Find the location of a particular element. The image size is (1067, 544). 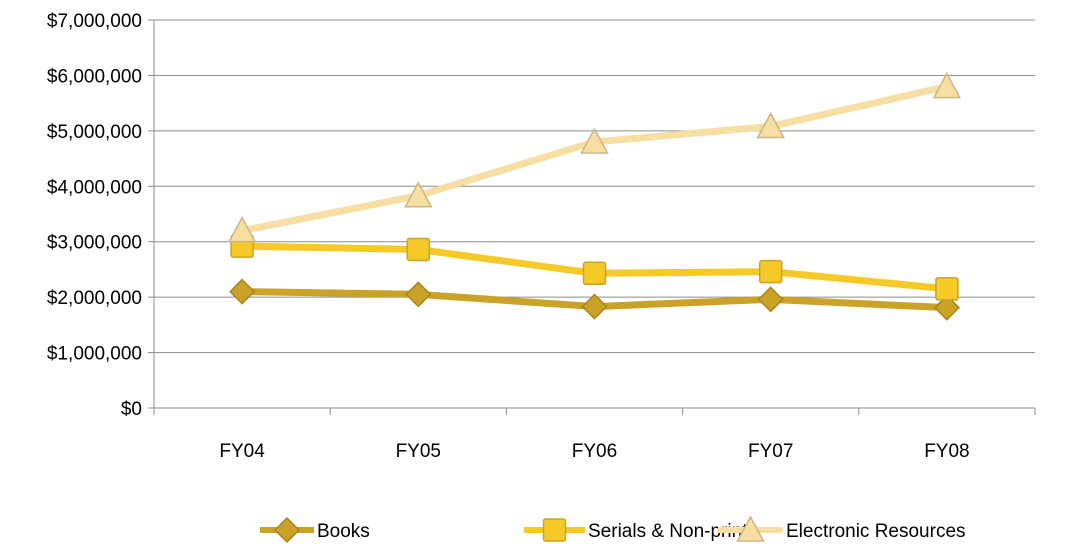

y-tick-label: $2,000,000 is located at coordinates (94, 298).